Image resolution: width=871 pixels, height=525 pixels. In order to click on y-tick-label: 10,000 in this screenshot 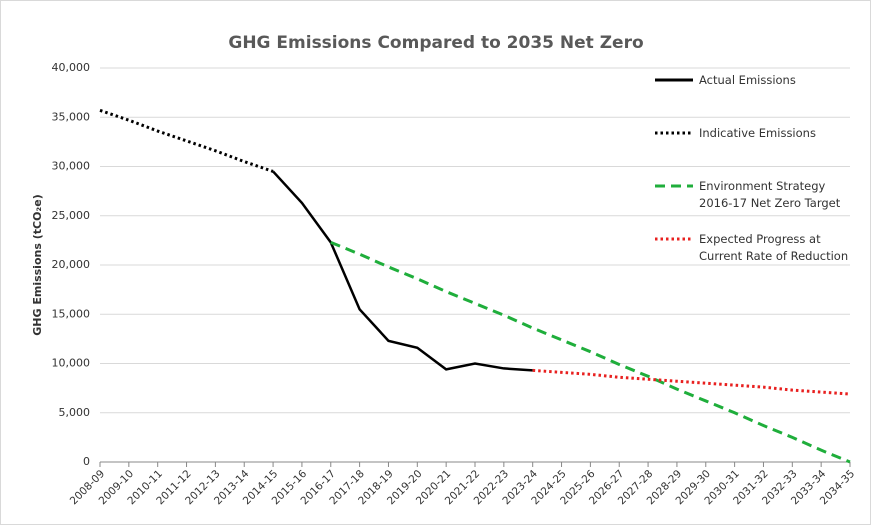, I will do `click(71, 363)`.